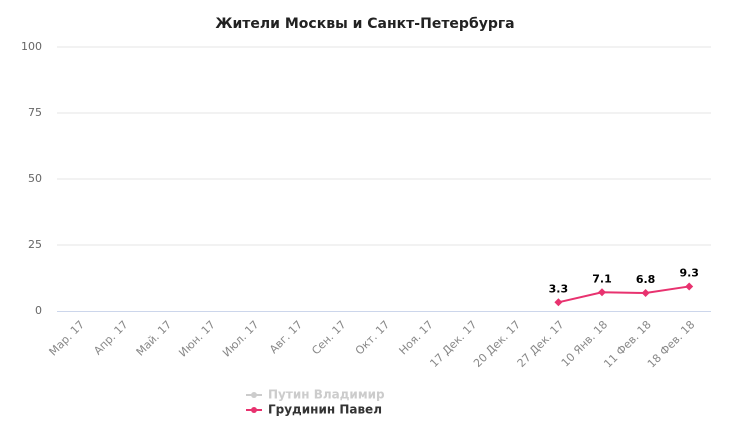 Image resolution: width=730 pixels, height=422 pixels. Describe the element at coordinates (196, 338) in the screenshot. I see `x-tick-label: Июн. 17` at that location.